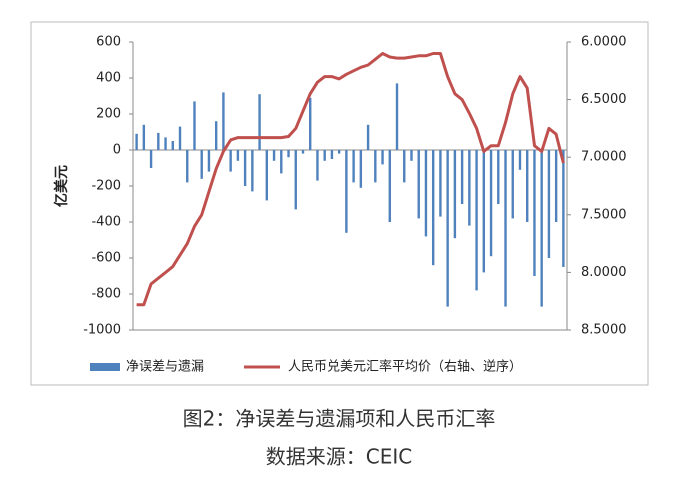 The width and height of the screenshot is (678, 486). I want to click on y-tick-label: 400, so click(108, 78).